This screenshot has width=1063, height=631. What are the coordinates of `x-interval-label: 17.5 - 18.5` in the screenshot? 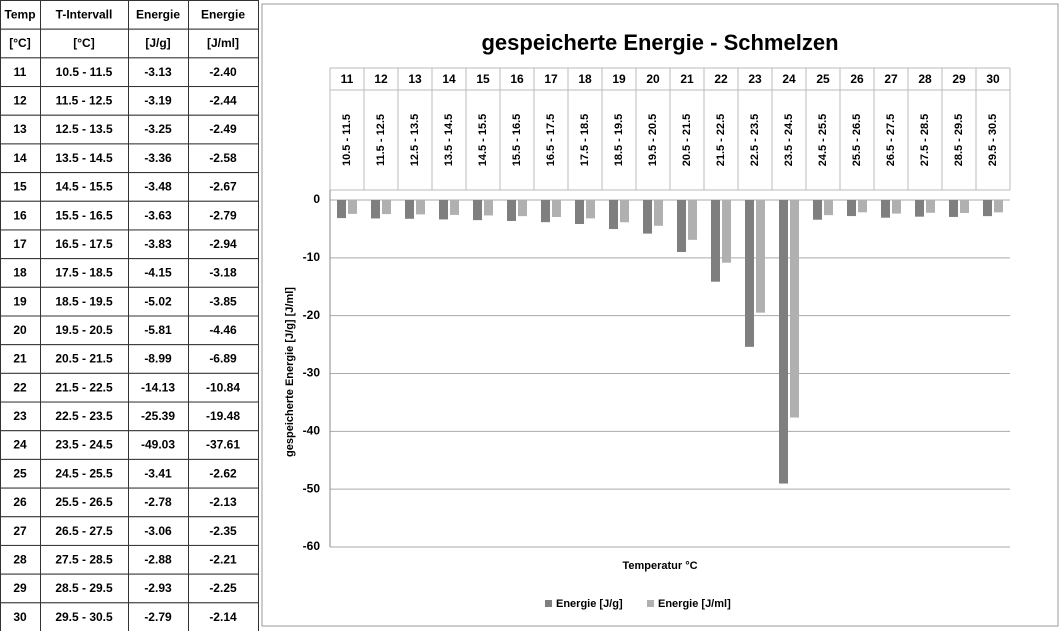 It's located at (585, 140).